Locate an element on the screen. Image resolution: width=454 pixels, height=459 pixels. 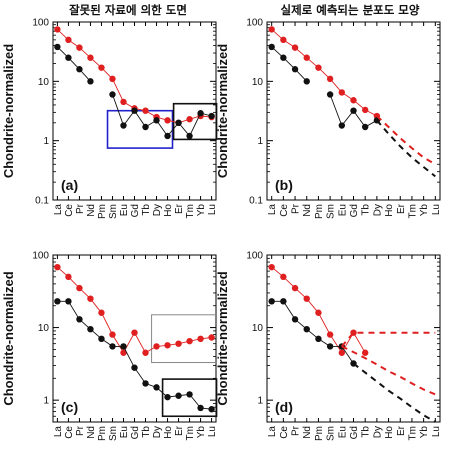
y-tick-label: 10 is located at coordinates (258, 82).